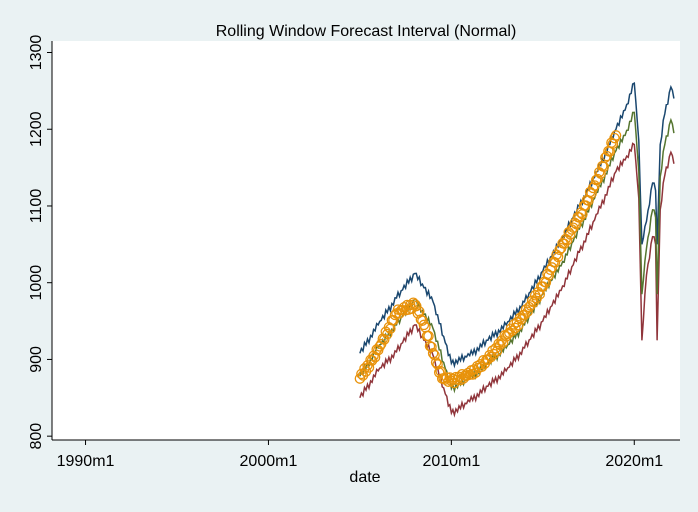  I want to click on x-tick-label: 2020m1, so click(634, 461).